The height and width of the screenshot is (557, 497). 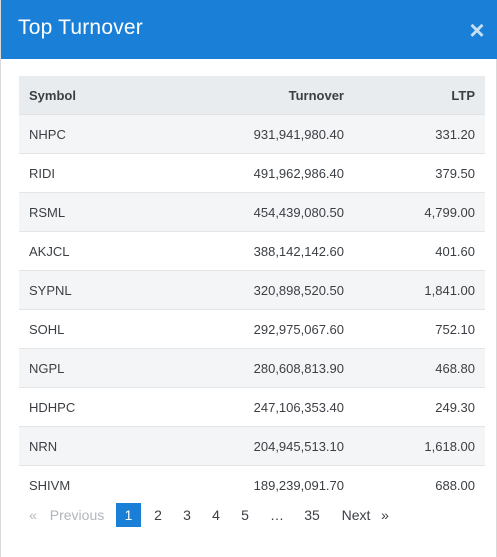 I want to click on table-row: NRN 204,945,513.10 1,618.00, so click(x=252, y=446).